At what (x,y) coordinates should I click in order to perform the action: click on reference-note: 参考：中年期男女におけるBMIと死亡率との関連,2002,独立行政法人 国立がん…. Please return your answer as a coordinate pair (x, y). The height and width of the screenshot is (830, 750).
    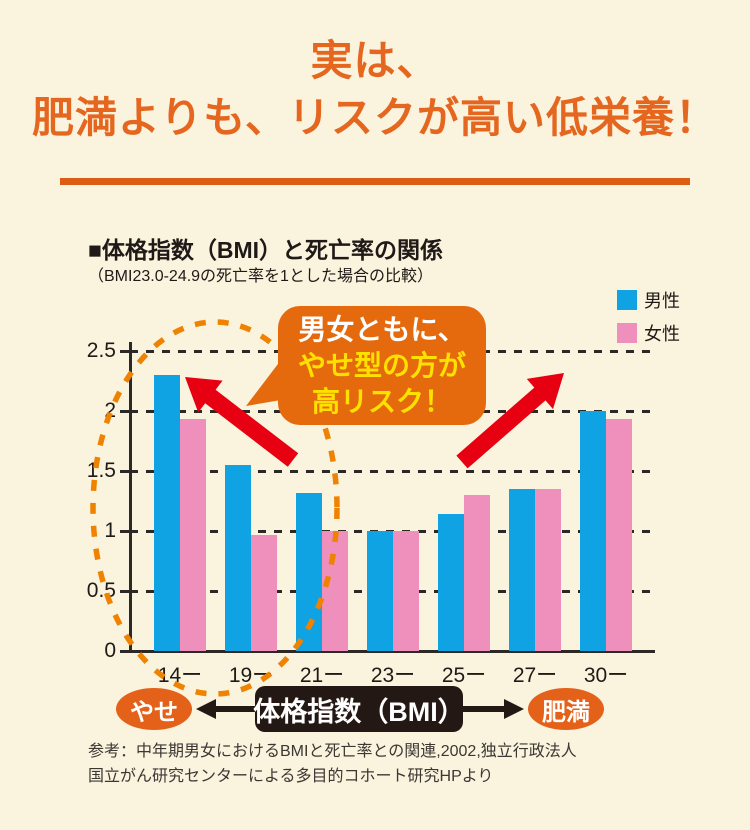
    Looking at the image, I should click on (388, 764).